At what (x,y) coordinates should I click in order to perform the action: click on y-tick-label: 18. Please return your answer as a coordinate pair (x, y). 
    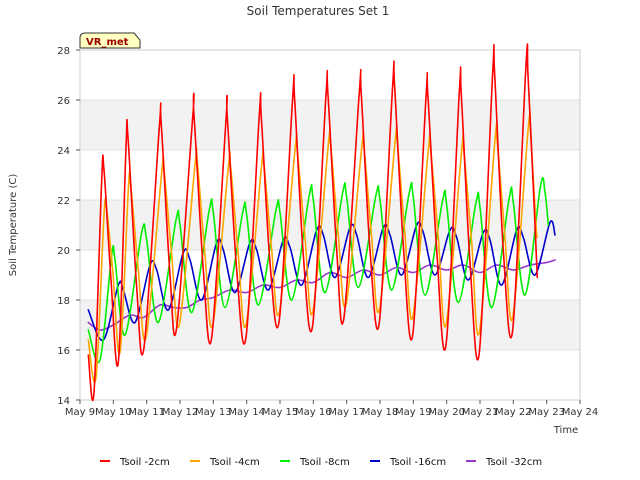
    Looking at the image, I should click on (63, 301).